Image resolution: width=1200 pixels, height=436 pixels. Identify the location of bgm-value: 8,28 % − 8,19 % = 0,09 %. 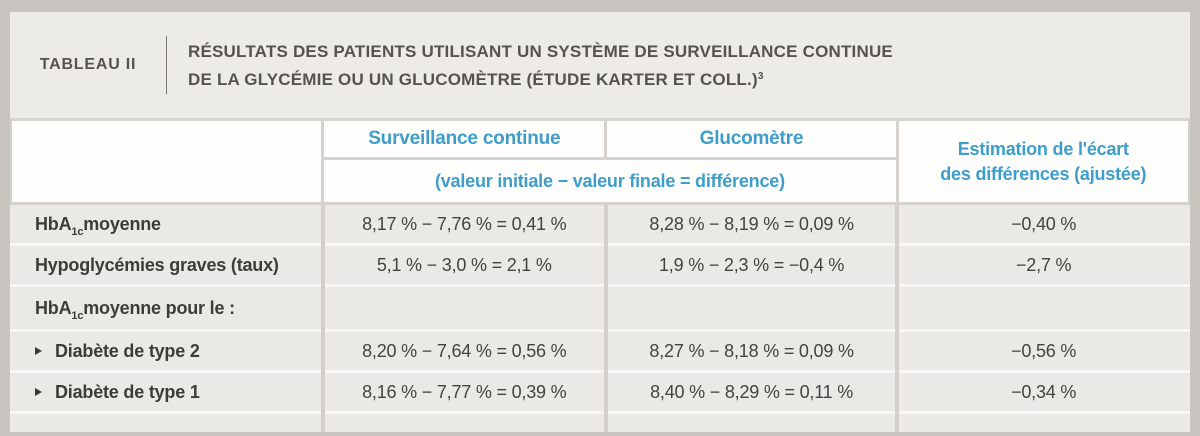
(751, 223).